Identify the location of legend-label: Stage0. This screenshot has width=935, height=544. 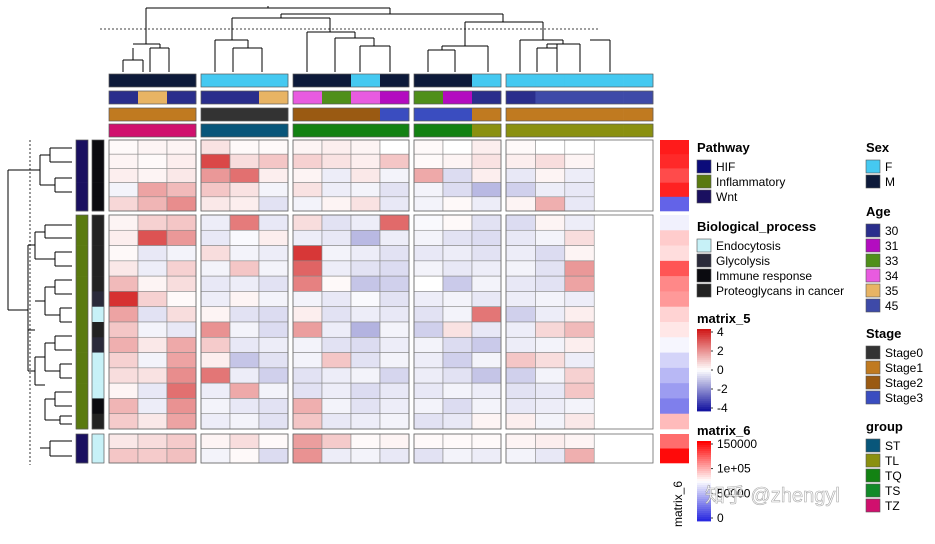
(904, 353).